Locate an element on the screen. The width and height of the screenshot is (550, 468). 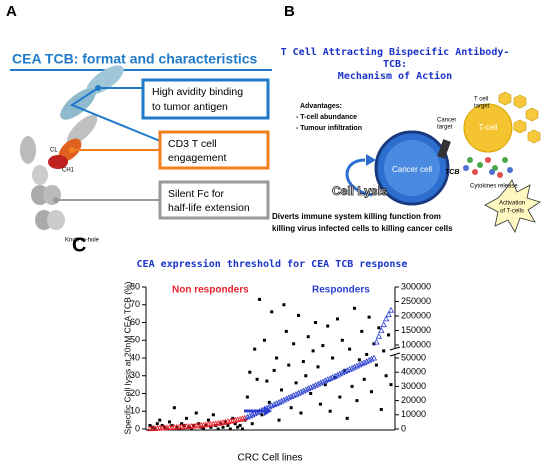
y-axis-label: Specific Cell lysis at 20nM CEA TCB (%) is located at coordinates (127, 357).